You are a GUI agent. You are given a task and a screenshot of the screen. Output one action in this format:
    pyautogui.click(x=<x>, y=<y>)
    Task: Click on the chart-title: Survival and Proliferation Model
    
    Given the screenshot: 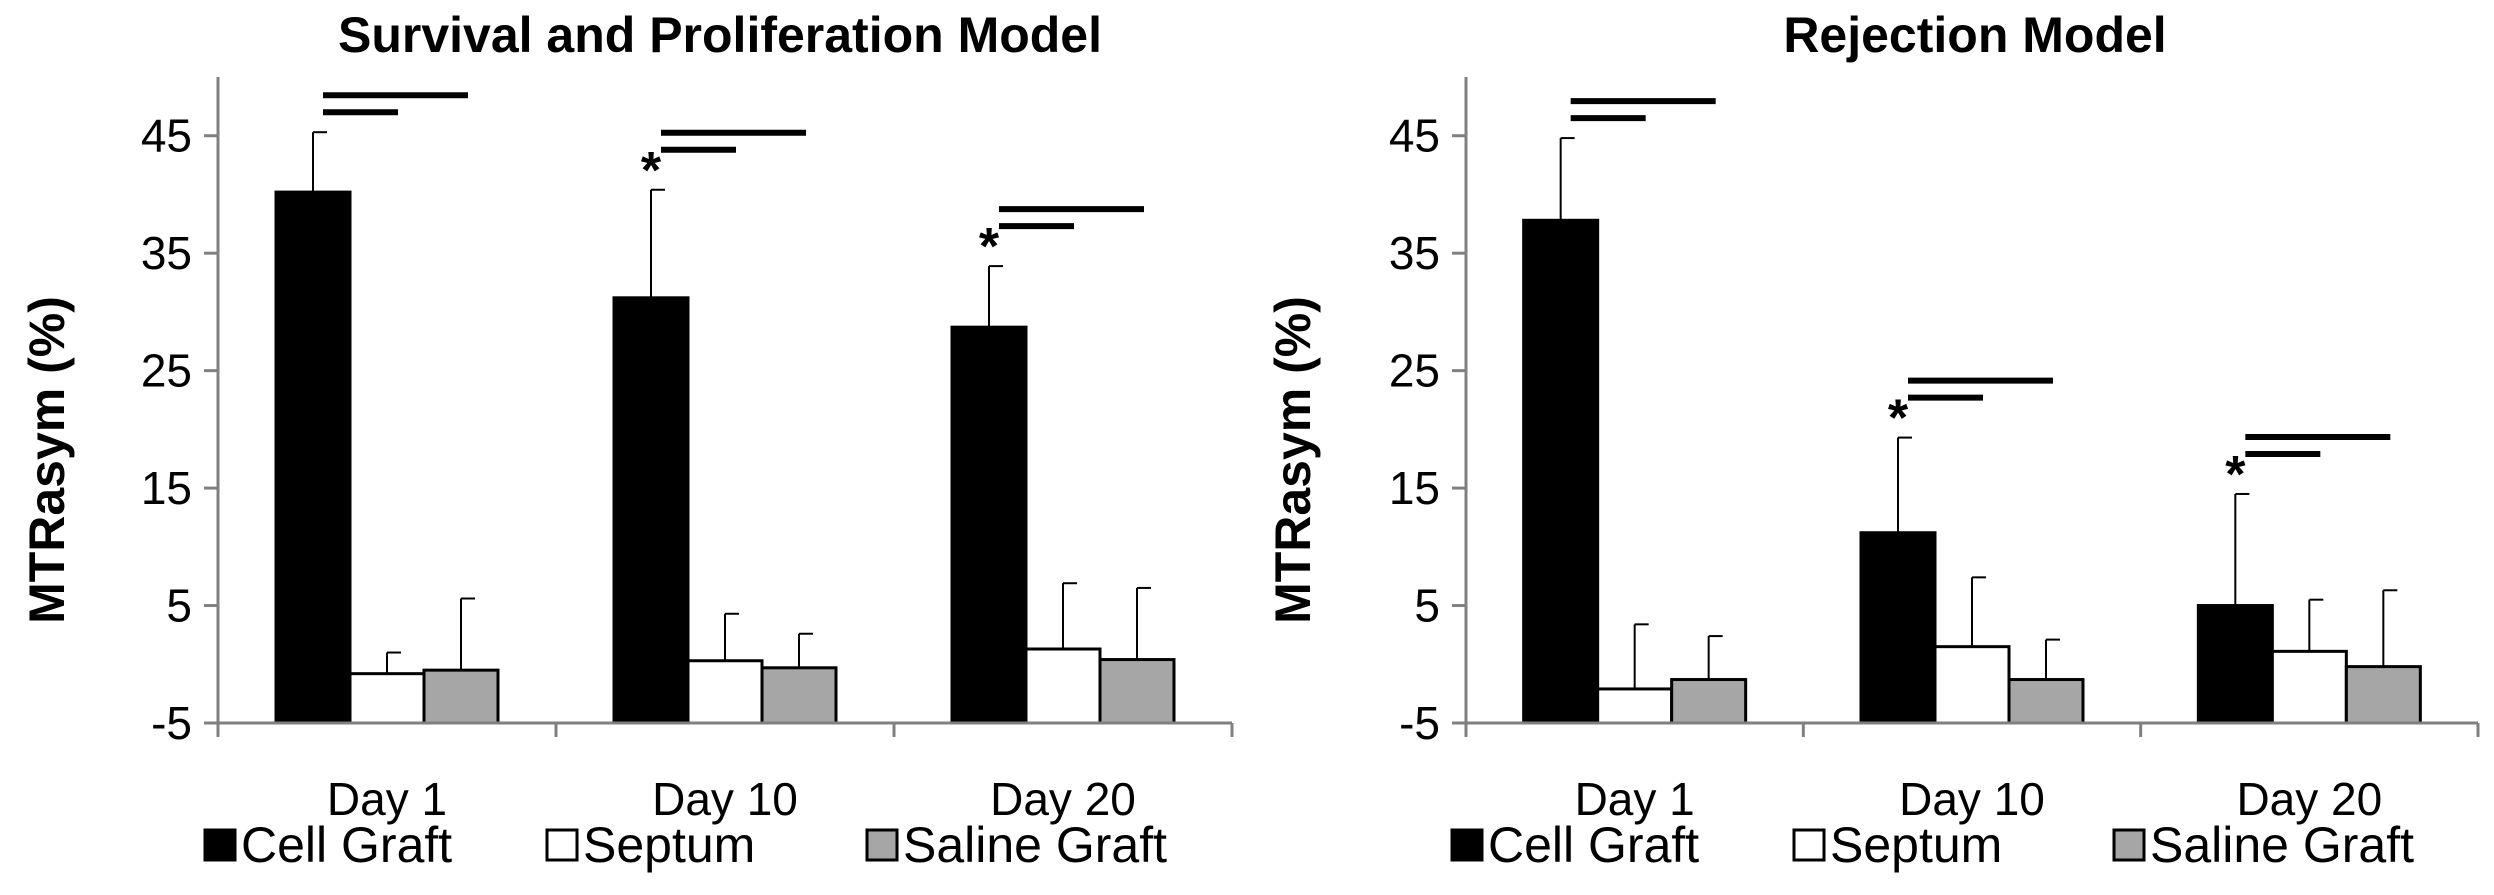 What is the action you would take?
    pyautogui.click(x=720, y=35)
    